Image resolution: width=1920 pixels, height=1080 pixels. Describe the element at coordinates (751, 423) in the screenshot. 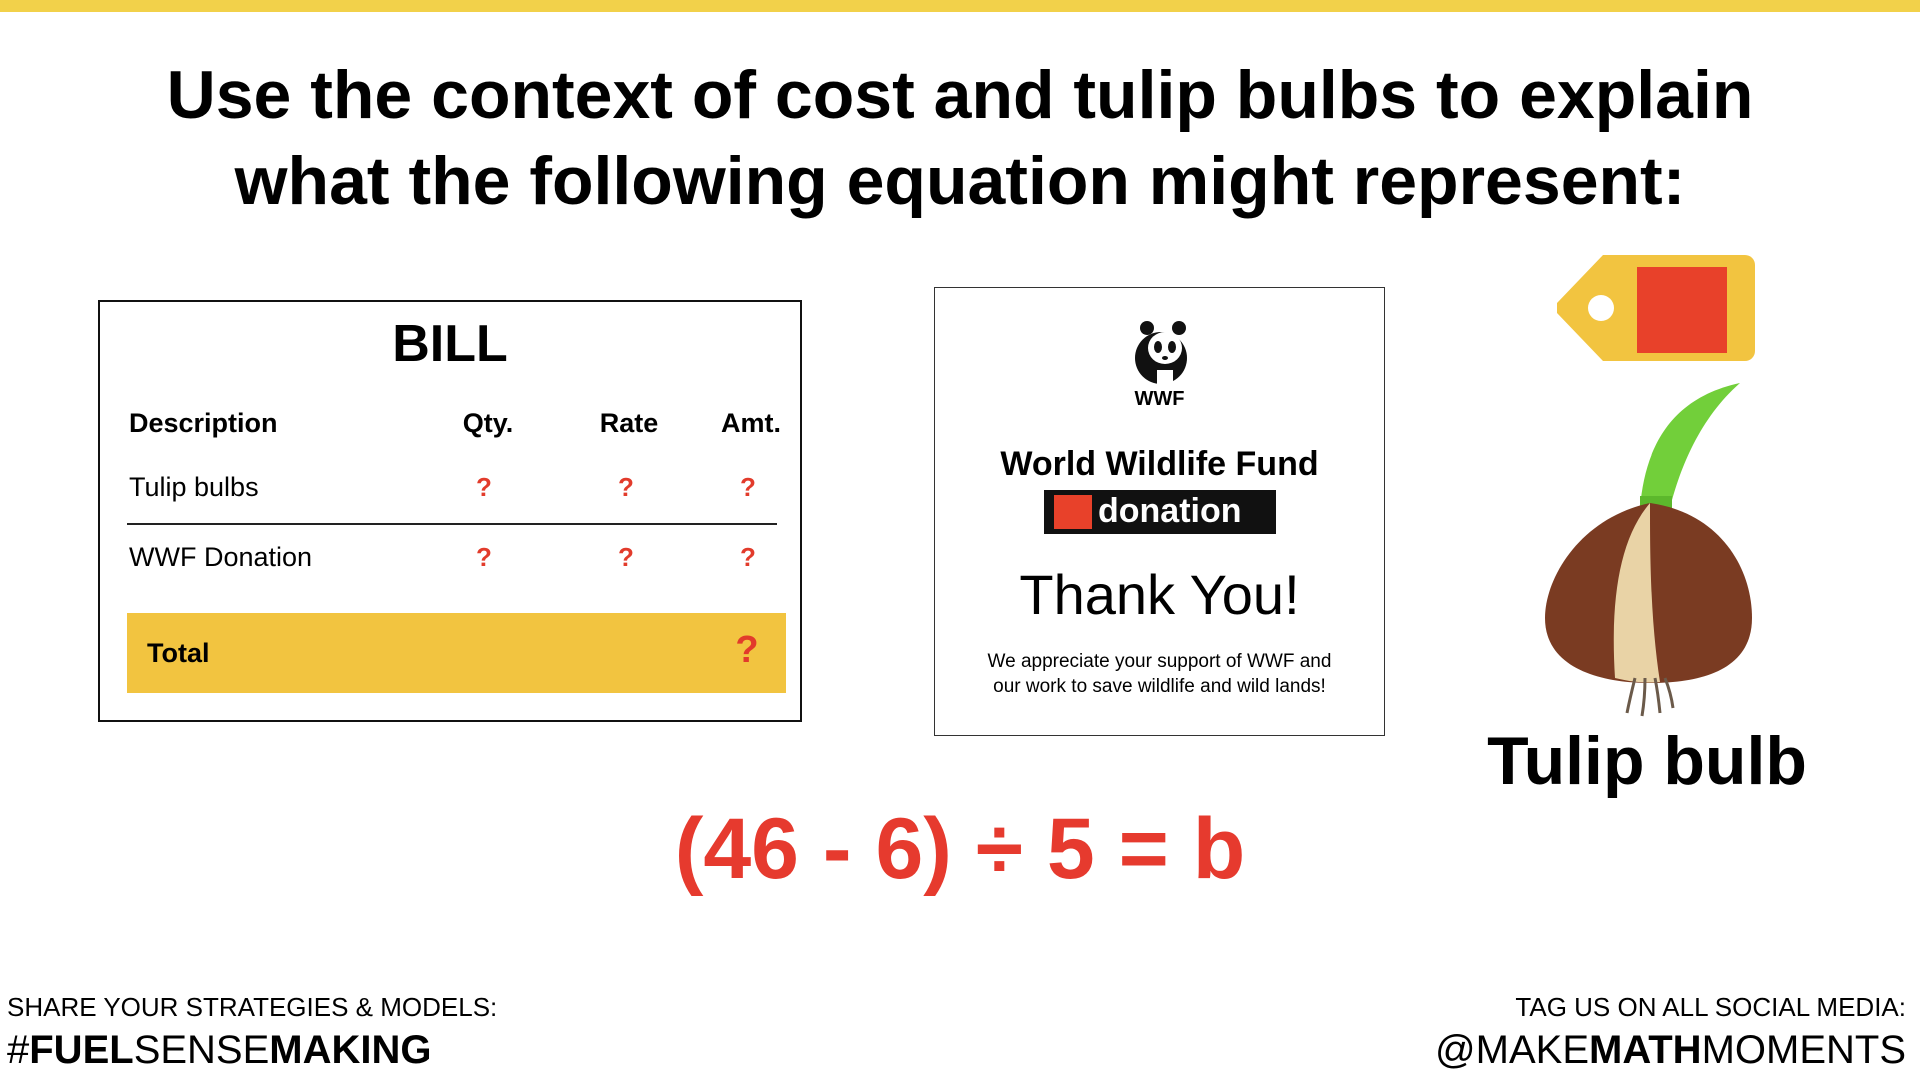

I see `header-amt: Amt.` at that location.